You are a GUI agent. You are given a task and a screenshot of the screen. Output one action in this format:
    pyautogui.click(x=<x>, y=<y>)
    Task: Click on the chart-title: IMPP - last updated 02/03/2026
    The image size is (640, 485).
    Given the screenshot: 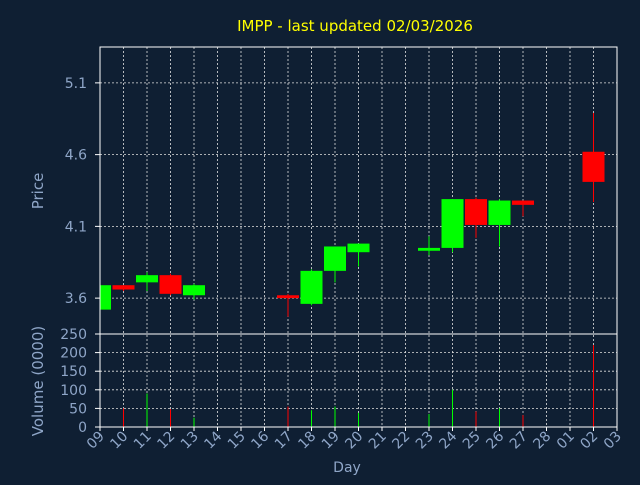 What is the action you would take?
    pyautogui.click(x=355, y=26)
    